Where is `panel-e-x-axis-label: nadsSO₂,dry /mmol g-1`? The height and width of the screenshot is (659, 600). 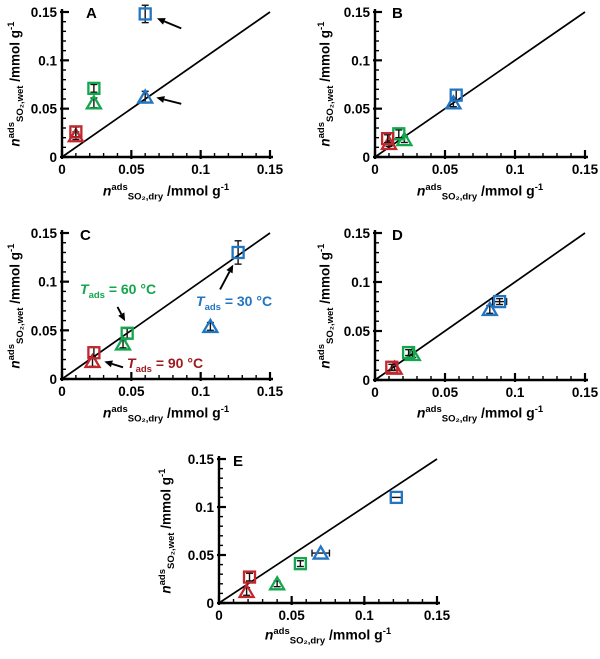
panel-e-x-axis-label: nadsSO₂,dry /mmol g-1 is located at coordinates (328, 636).